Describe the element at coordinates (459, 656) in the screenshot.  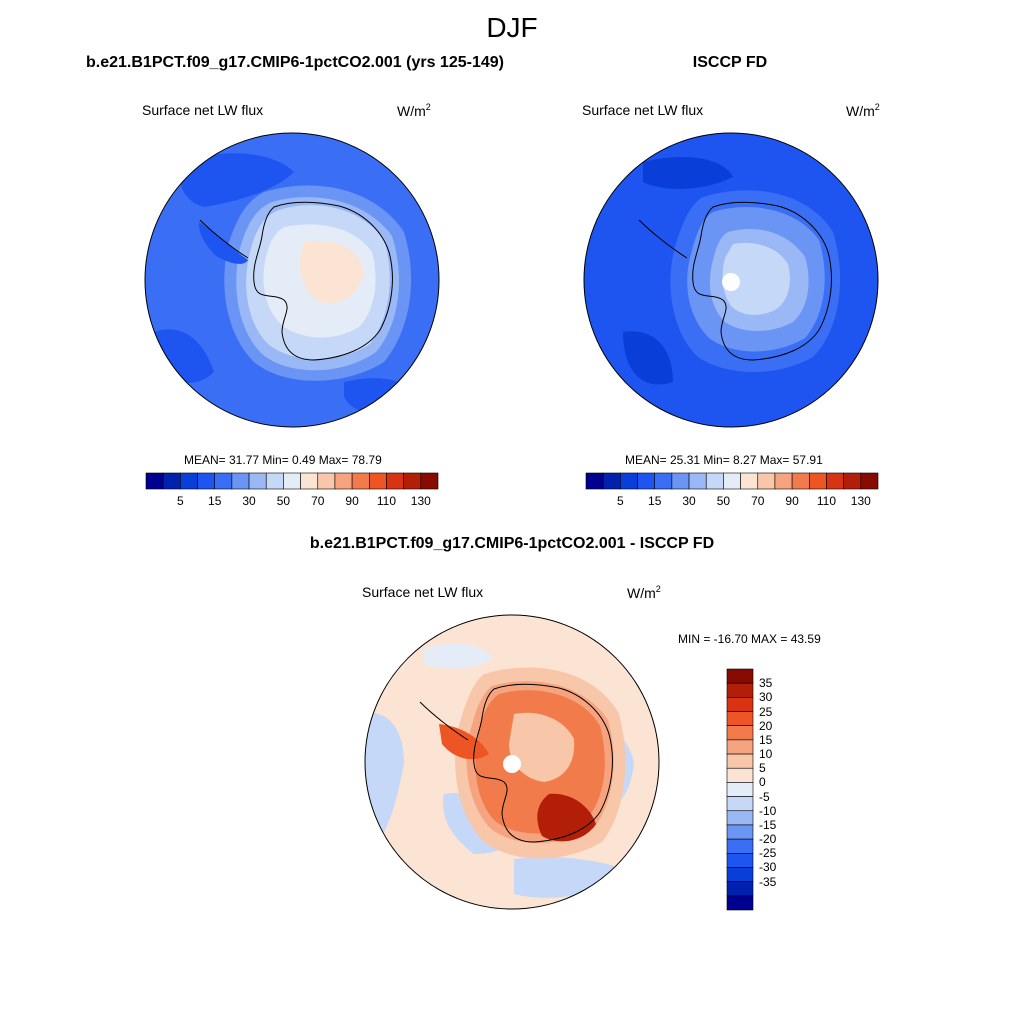
I see `cool-anomaly` at that location.